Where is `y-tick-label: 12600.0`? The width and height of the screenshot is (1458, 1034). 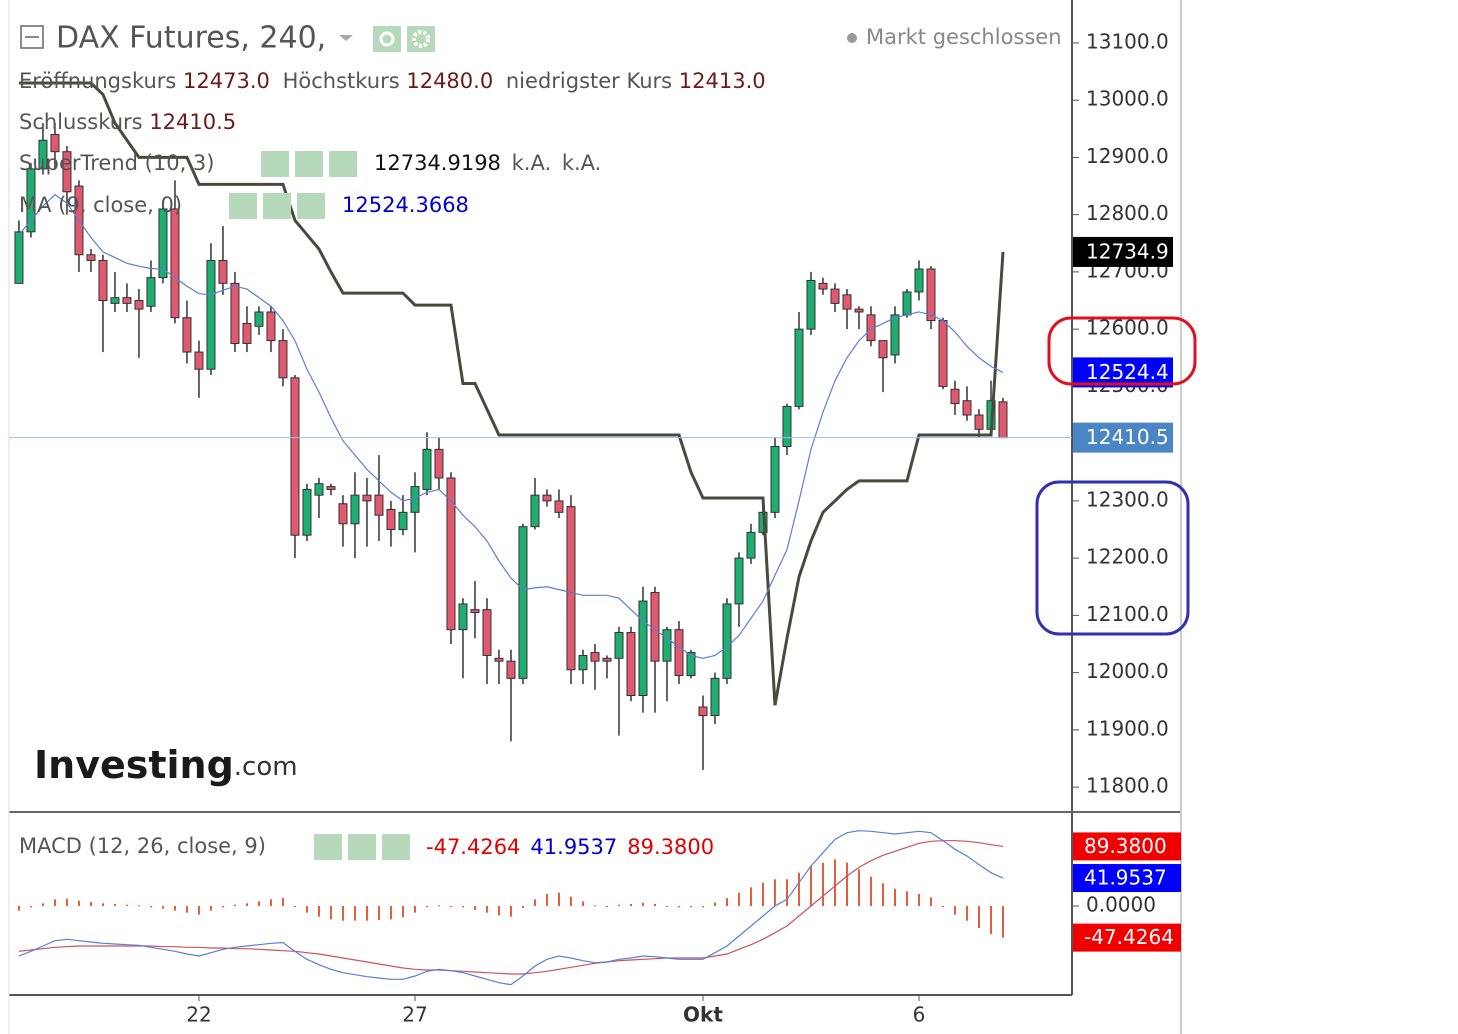
y-tick-label: 12600.0 is located at coordinates (1127, 328).